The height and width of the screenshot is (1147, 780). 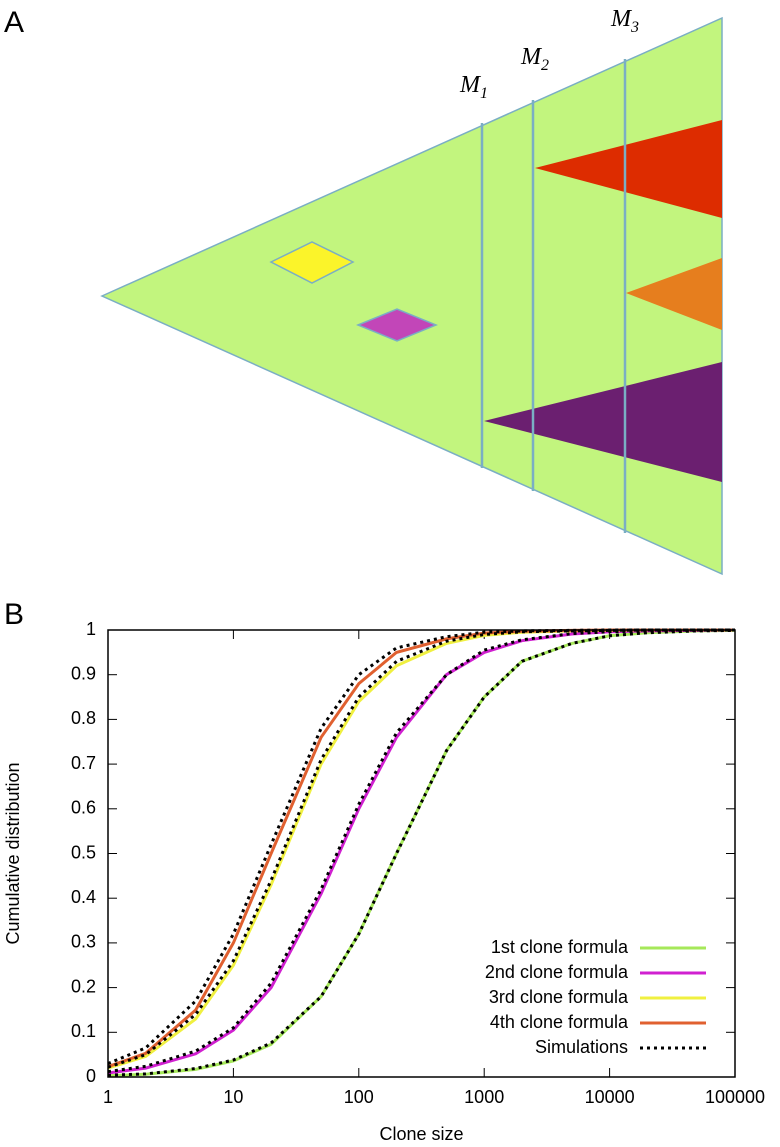 I want to click on y-tick-label: 0.3, so click(x=83, y=942).